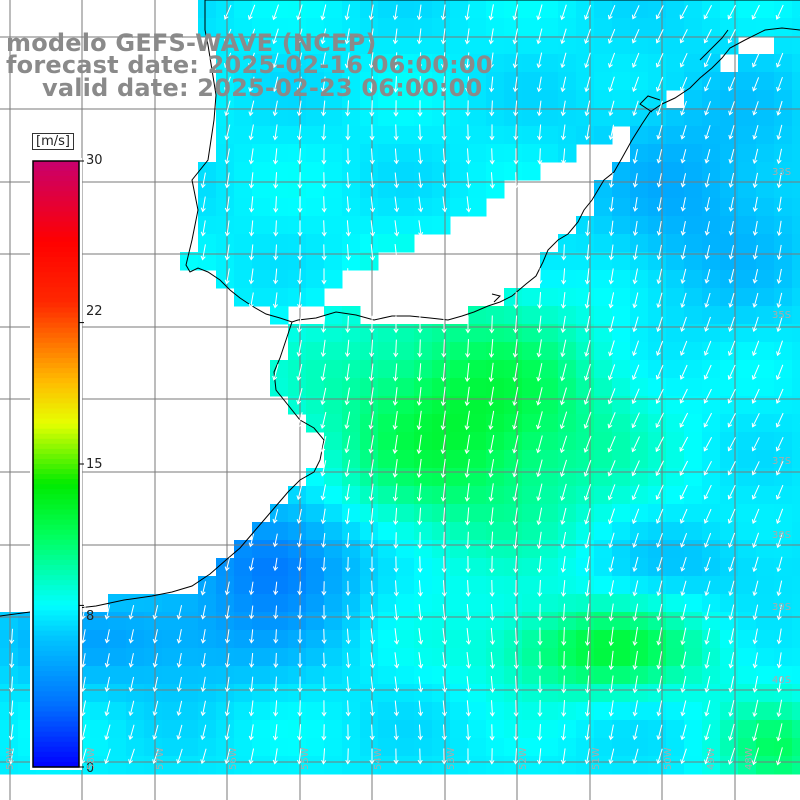  I want to click on colorbar-tick-15: 15, so click(94, 464).